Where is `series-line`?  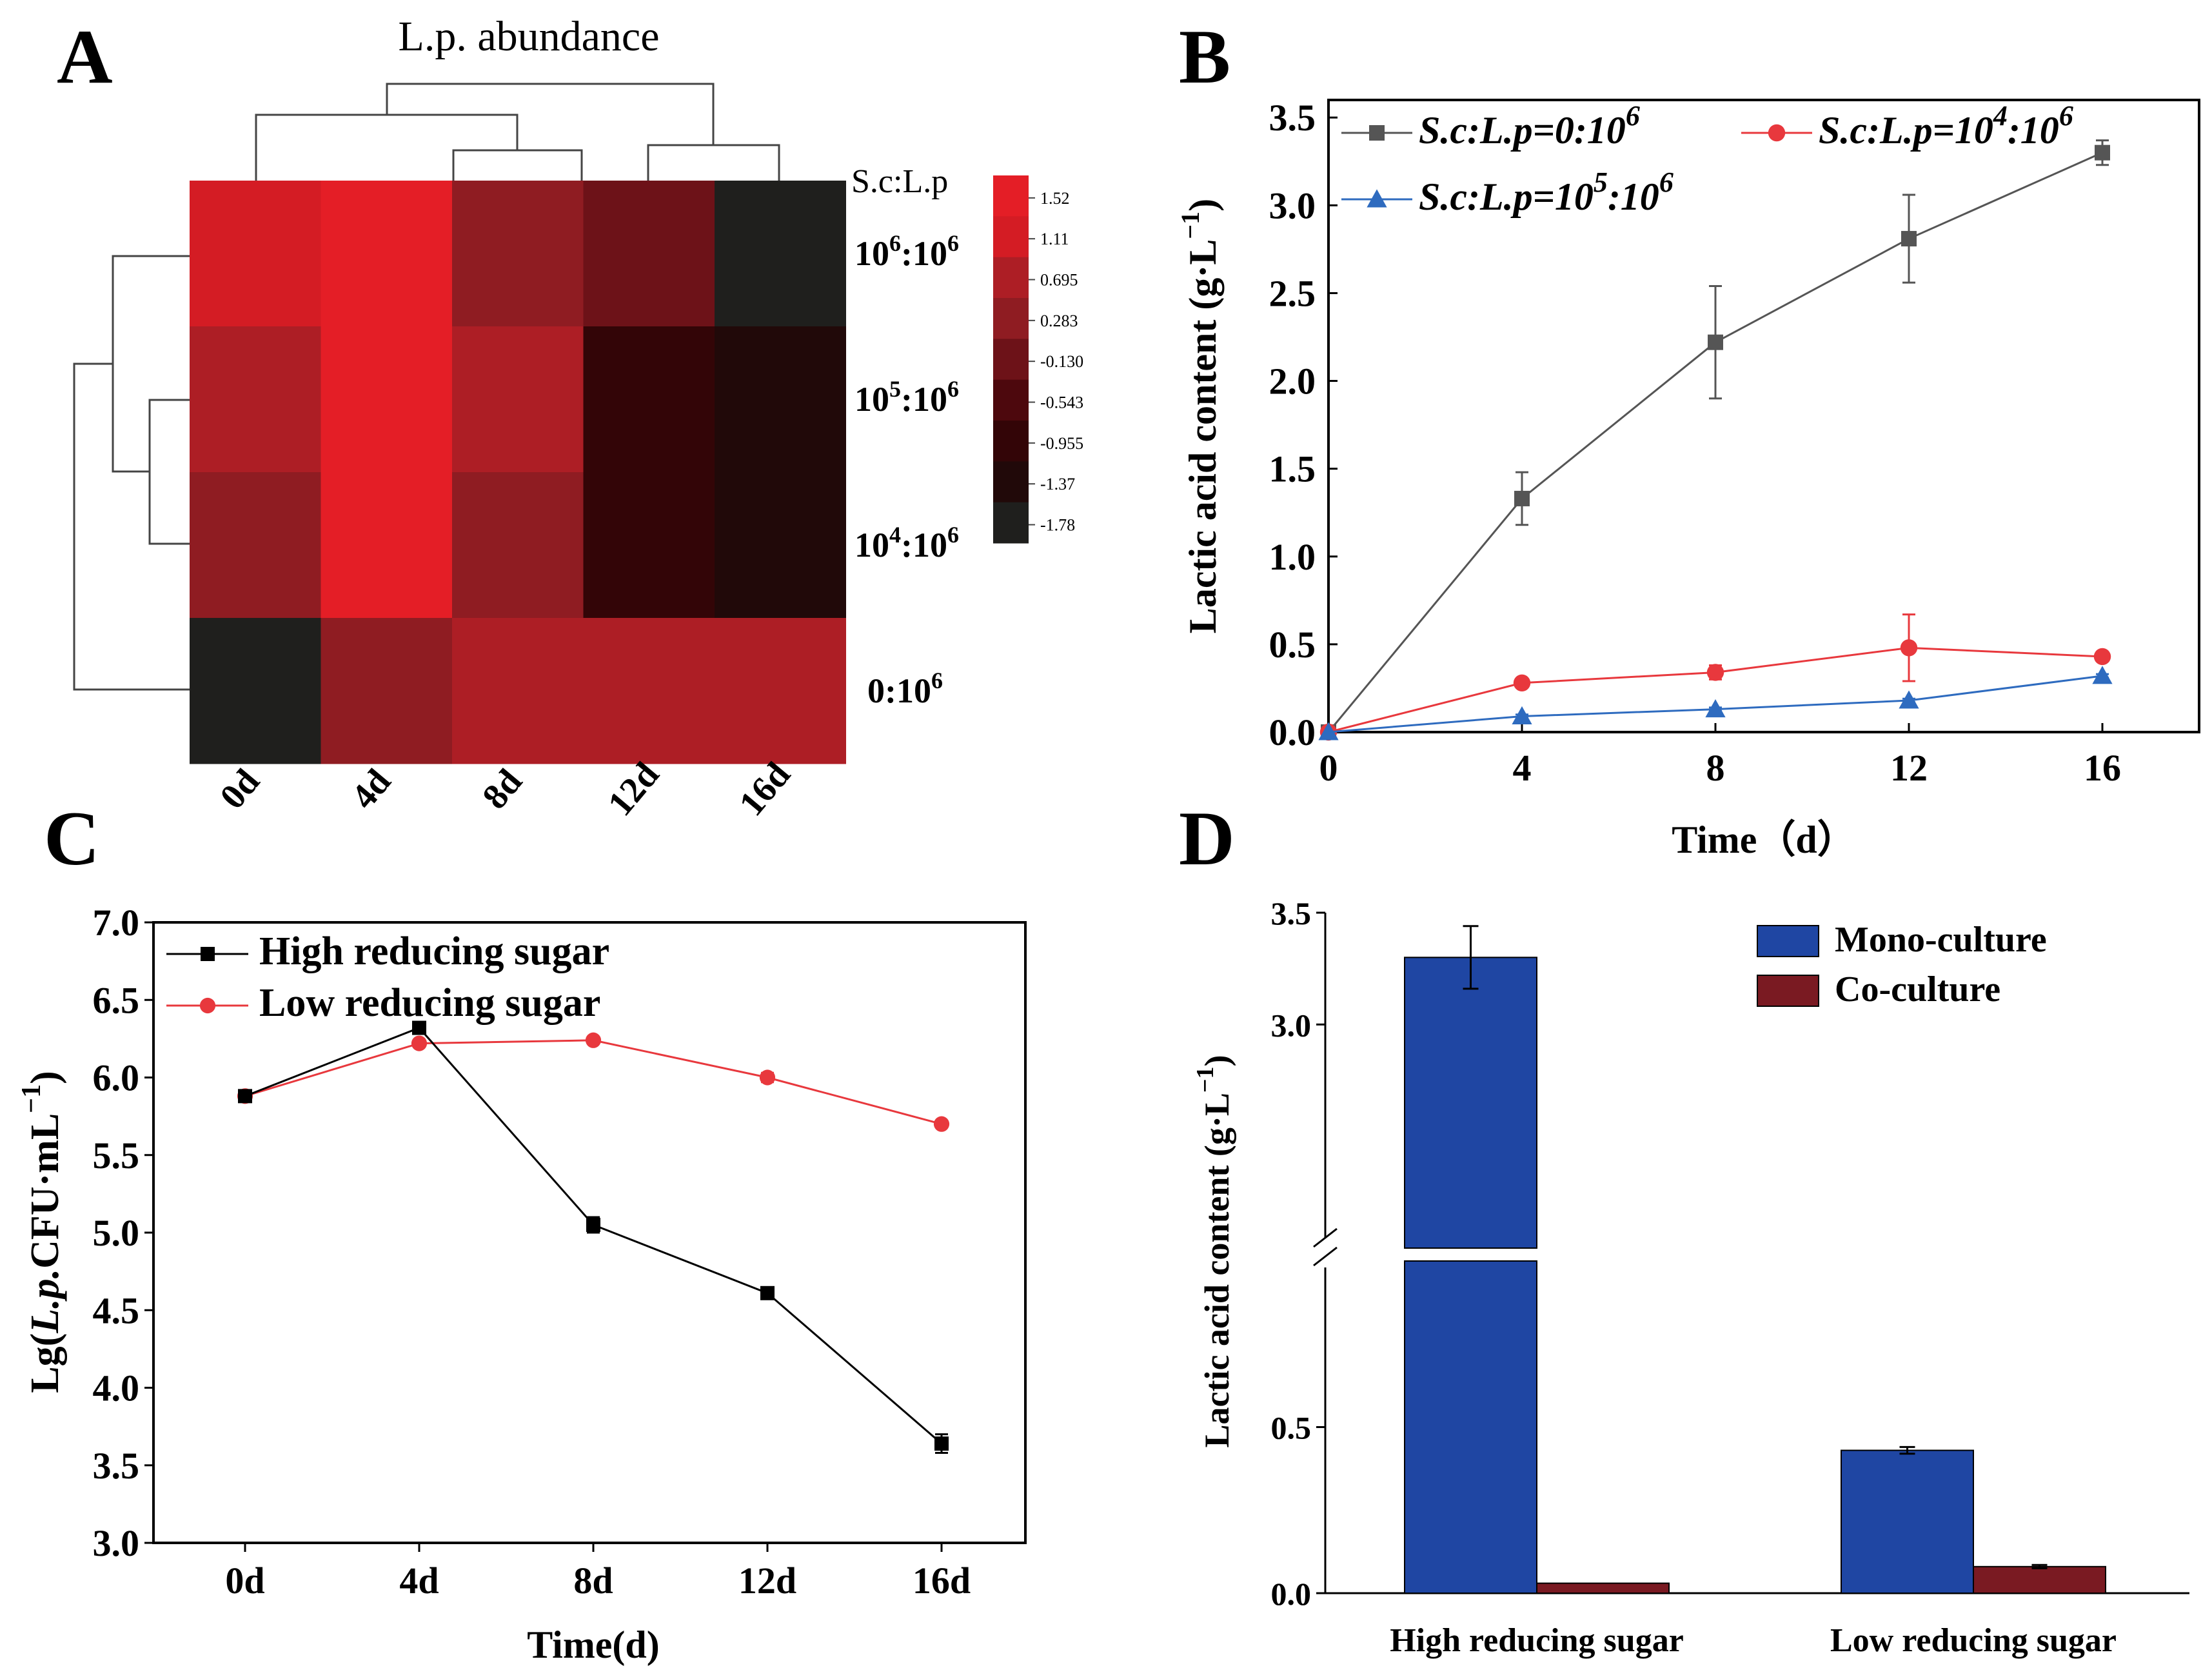 series-line is located at coordinates (593, 1082).